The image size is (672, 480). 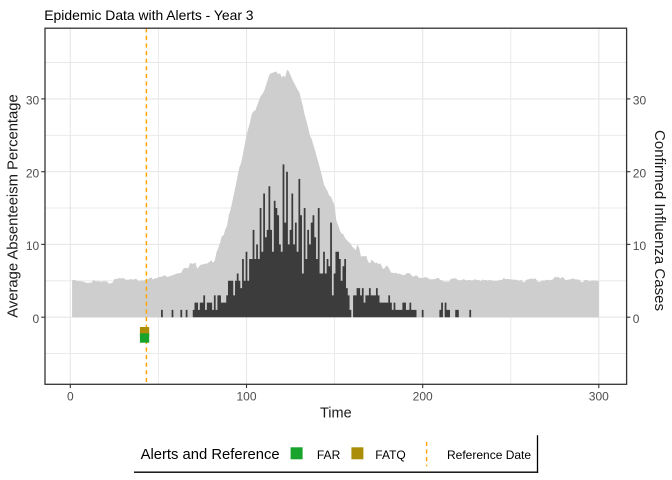 What do you see at coordinates (14, 205) in the screenshot?
I see `svg-text: Average Absenteeism Percentage` at bounding box center [14, 205].